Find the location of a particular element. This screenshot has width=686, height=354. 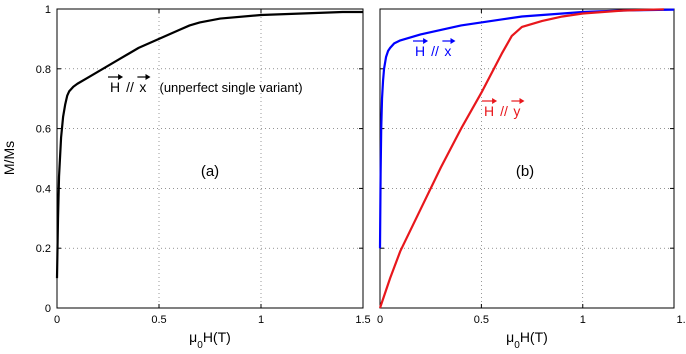

y-tick-label: 0.4 is located at coordinates (43, 189).